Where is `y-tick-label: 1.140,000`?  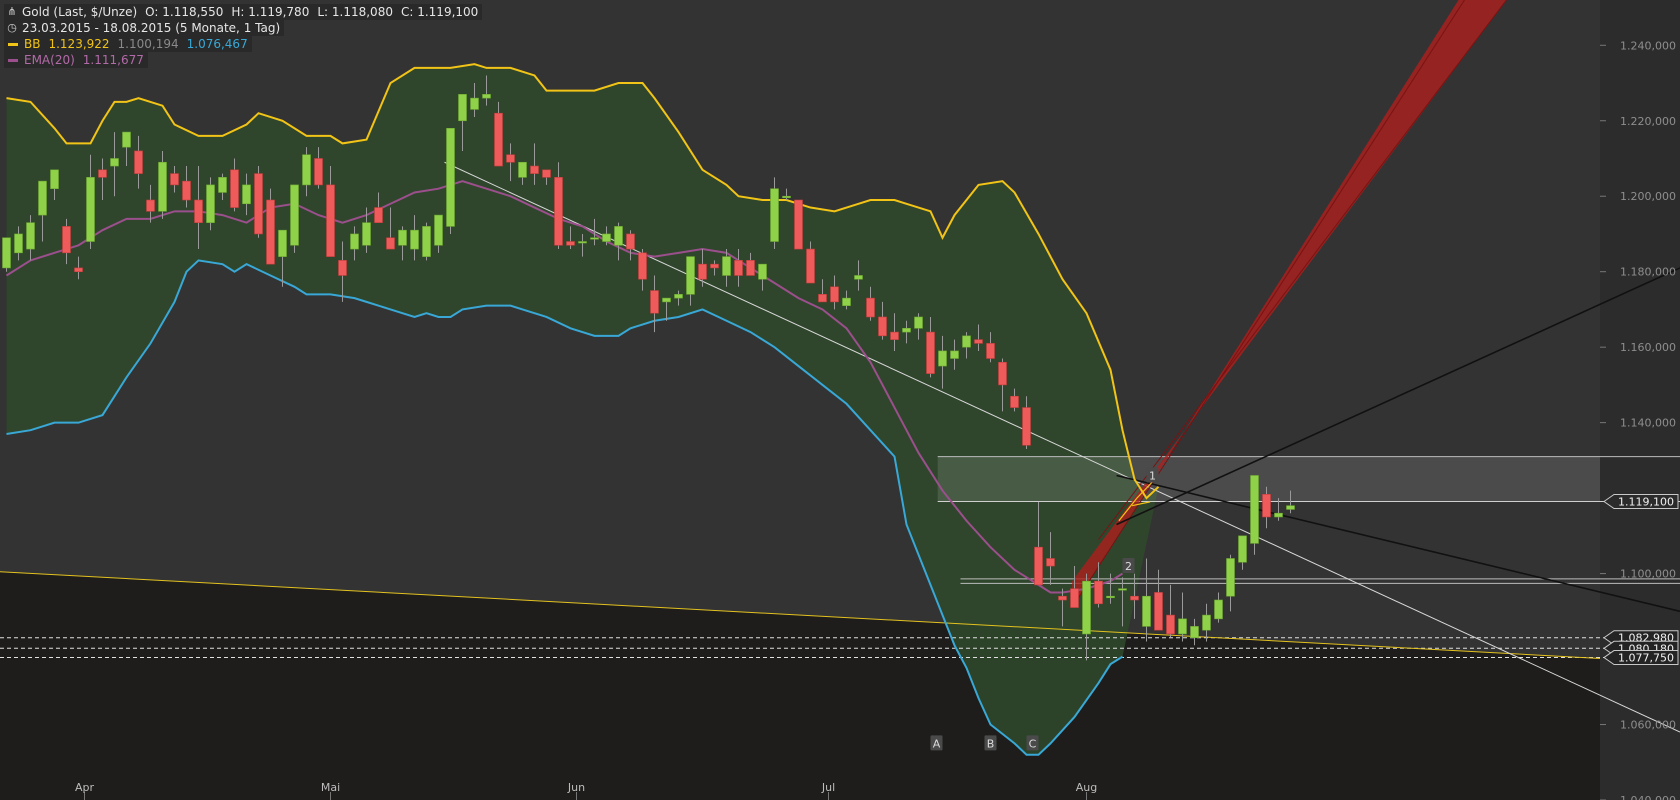 y-tick-label: 1.140,000 is located at coordinates (1648, 423).